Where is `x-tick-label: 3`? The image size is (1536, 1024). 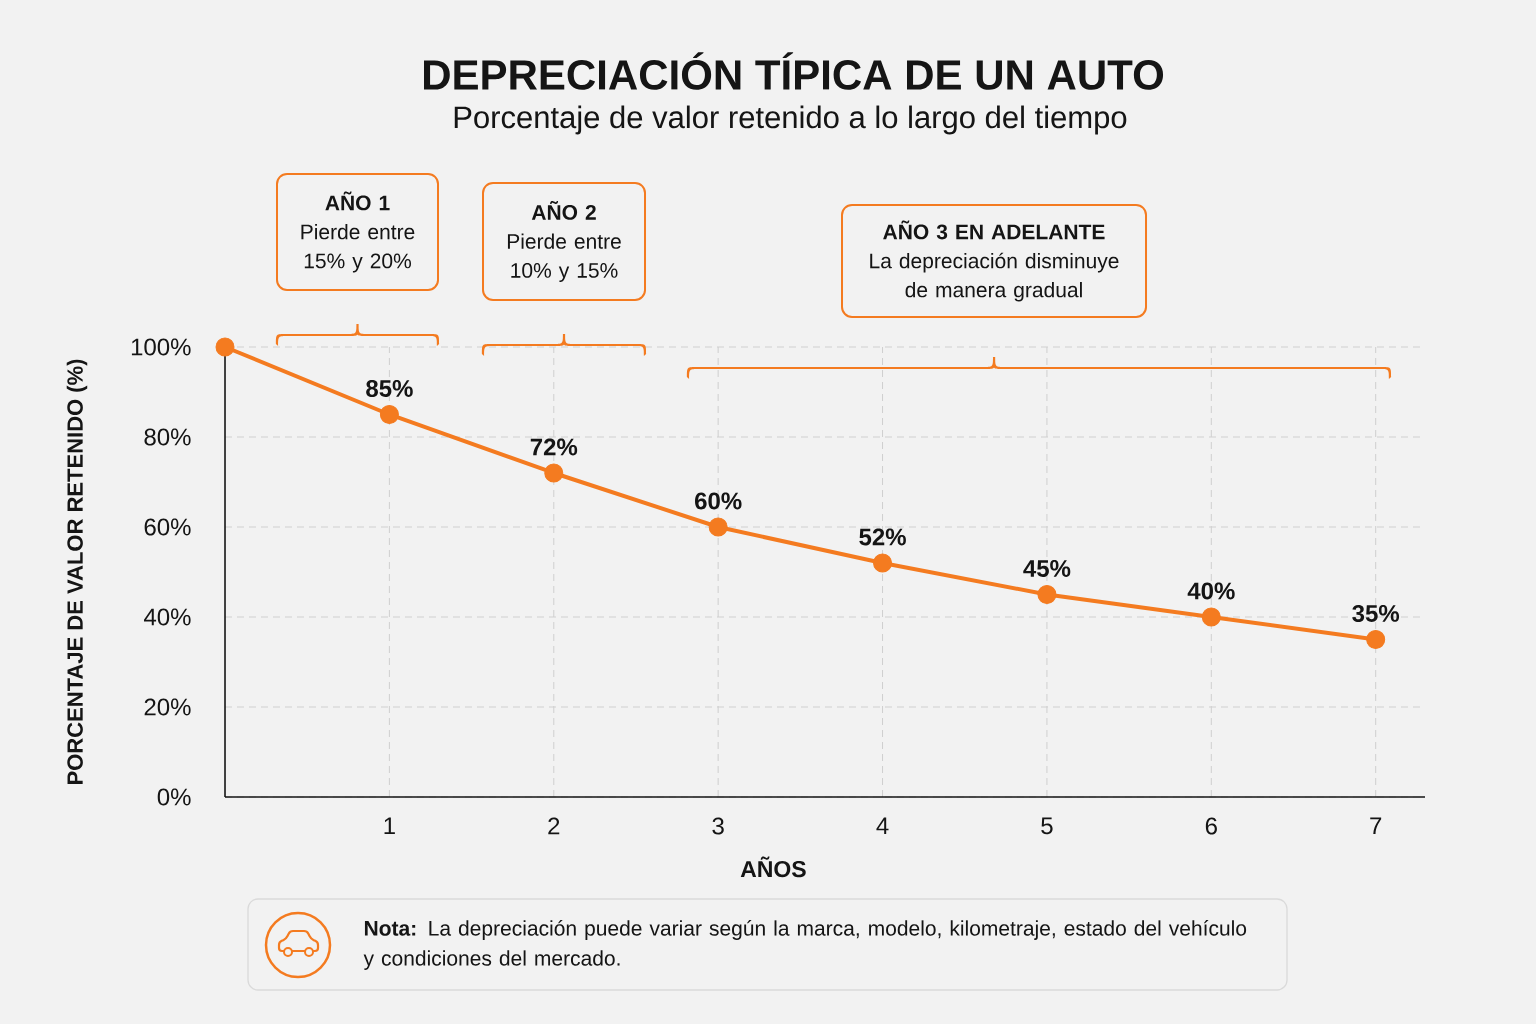
x-tick-label: 3 is located at coordinates (718, 826).